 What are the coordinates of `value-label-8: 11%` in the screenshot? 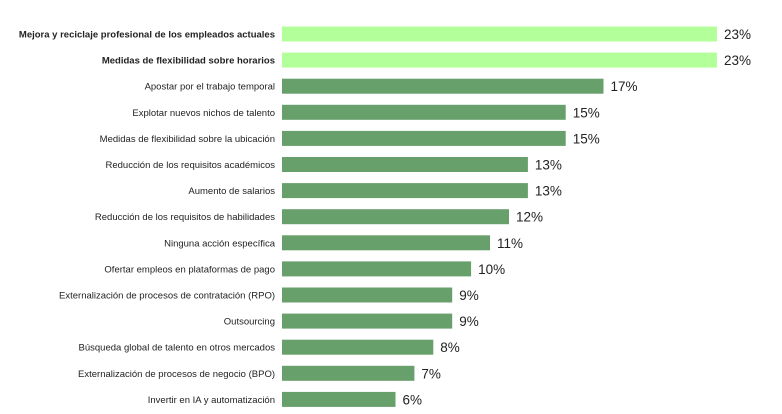 It's located at (510, 243).